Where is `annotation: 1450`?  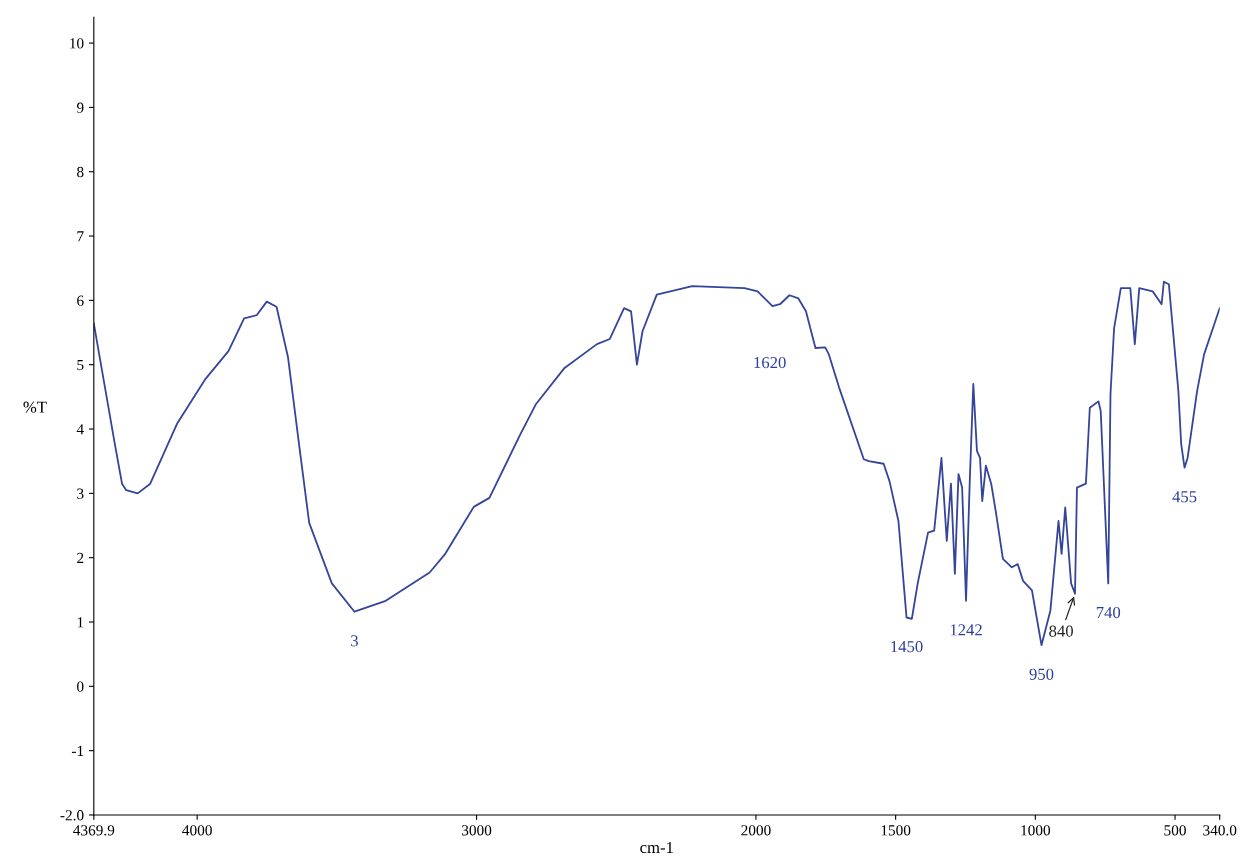 annotation: 1450 is located at coordinates (907, 646).